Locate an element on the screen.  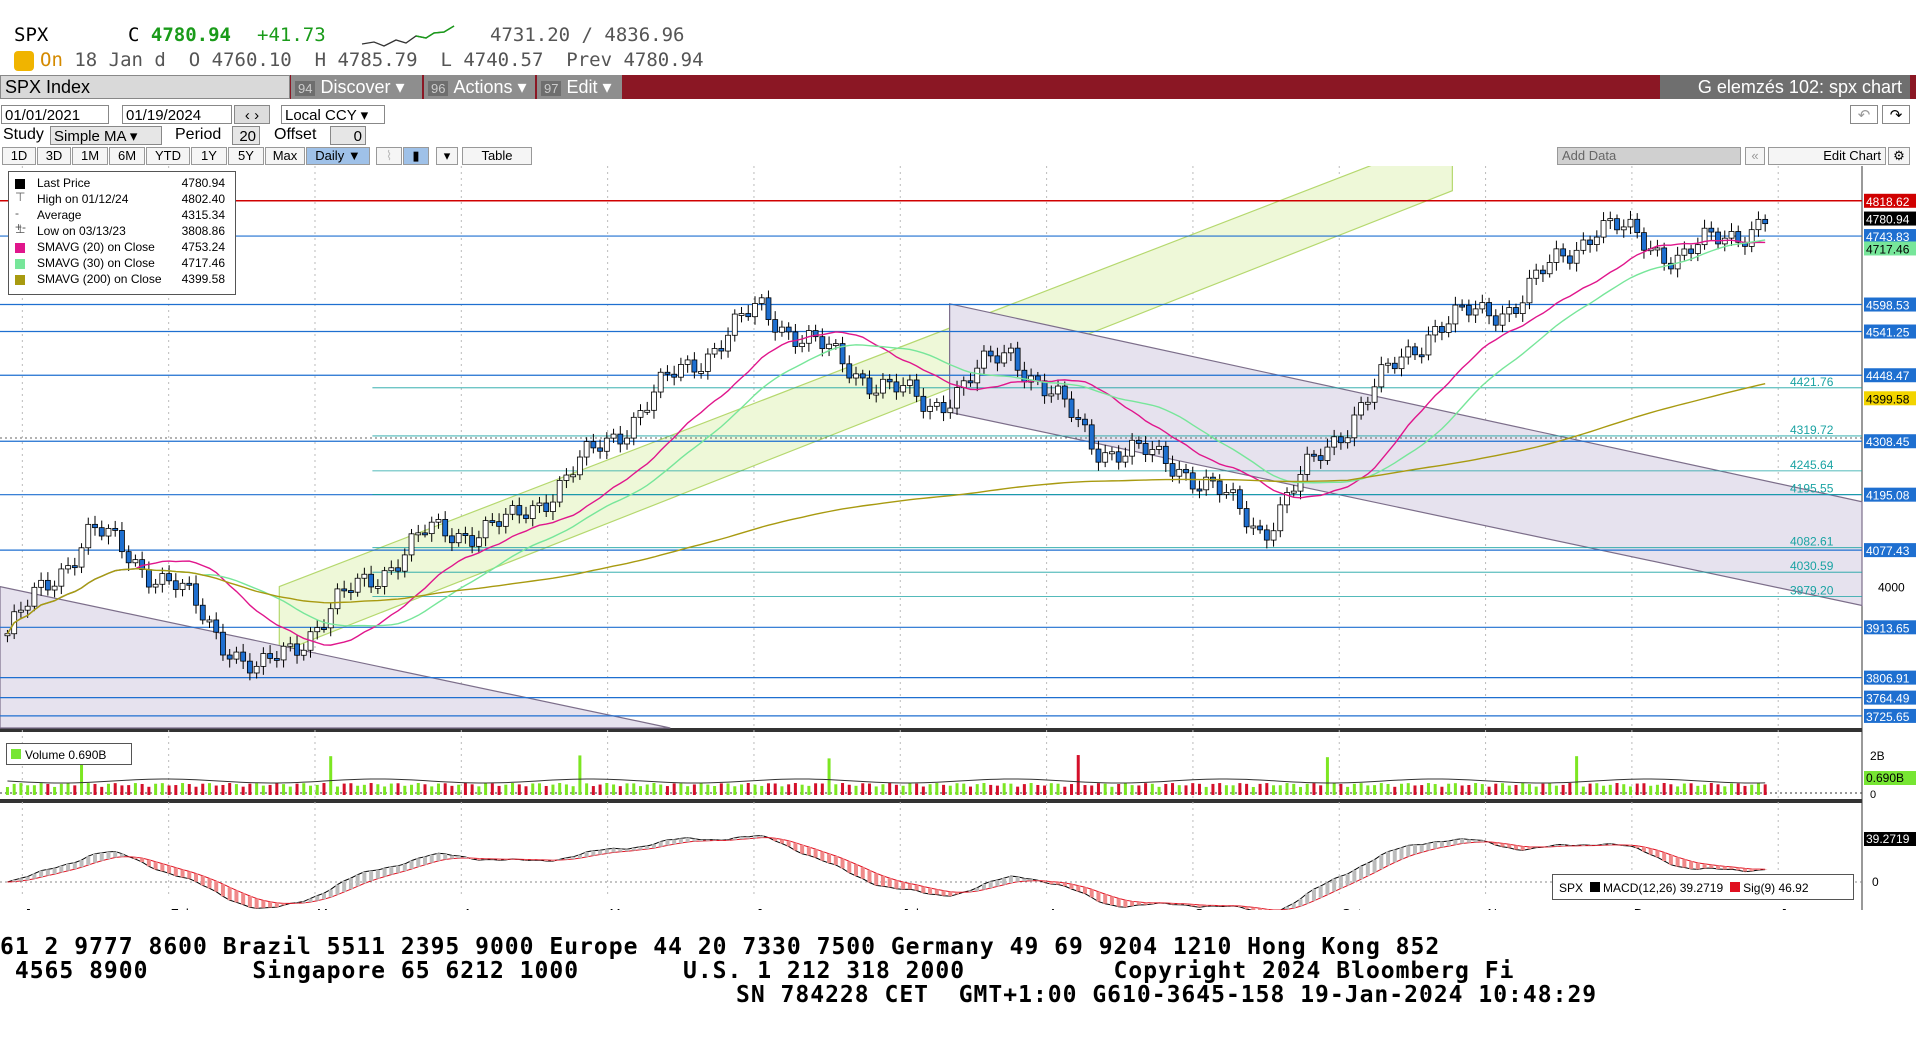
study-select: Simple MA ▾ is located at coordinates (106, 135).